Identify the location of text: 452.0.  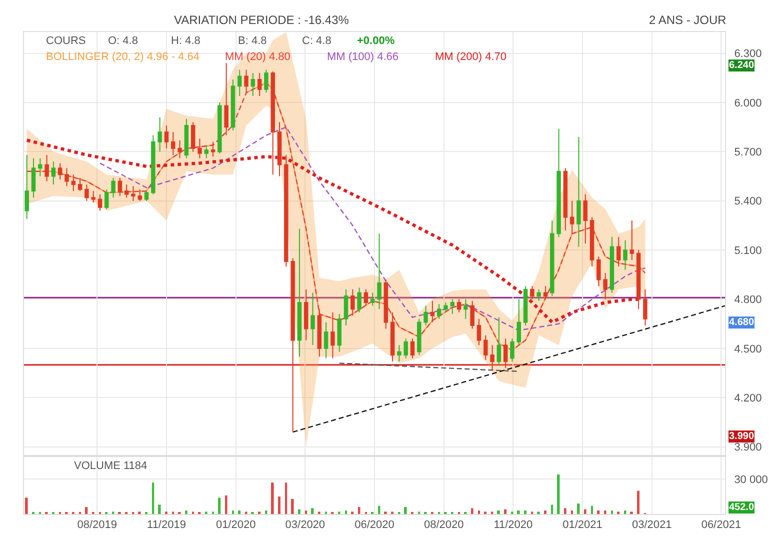
(741, 507).